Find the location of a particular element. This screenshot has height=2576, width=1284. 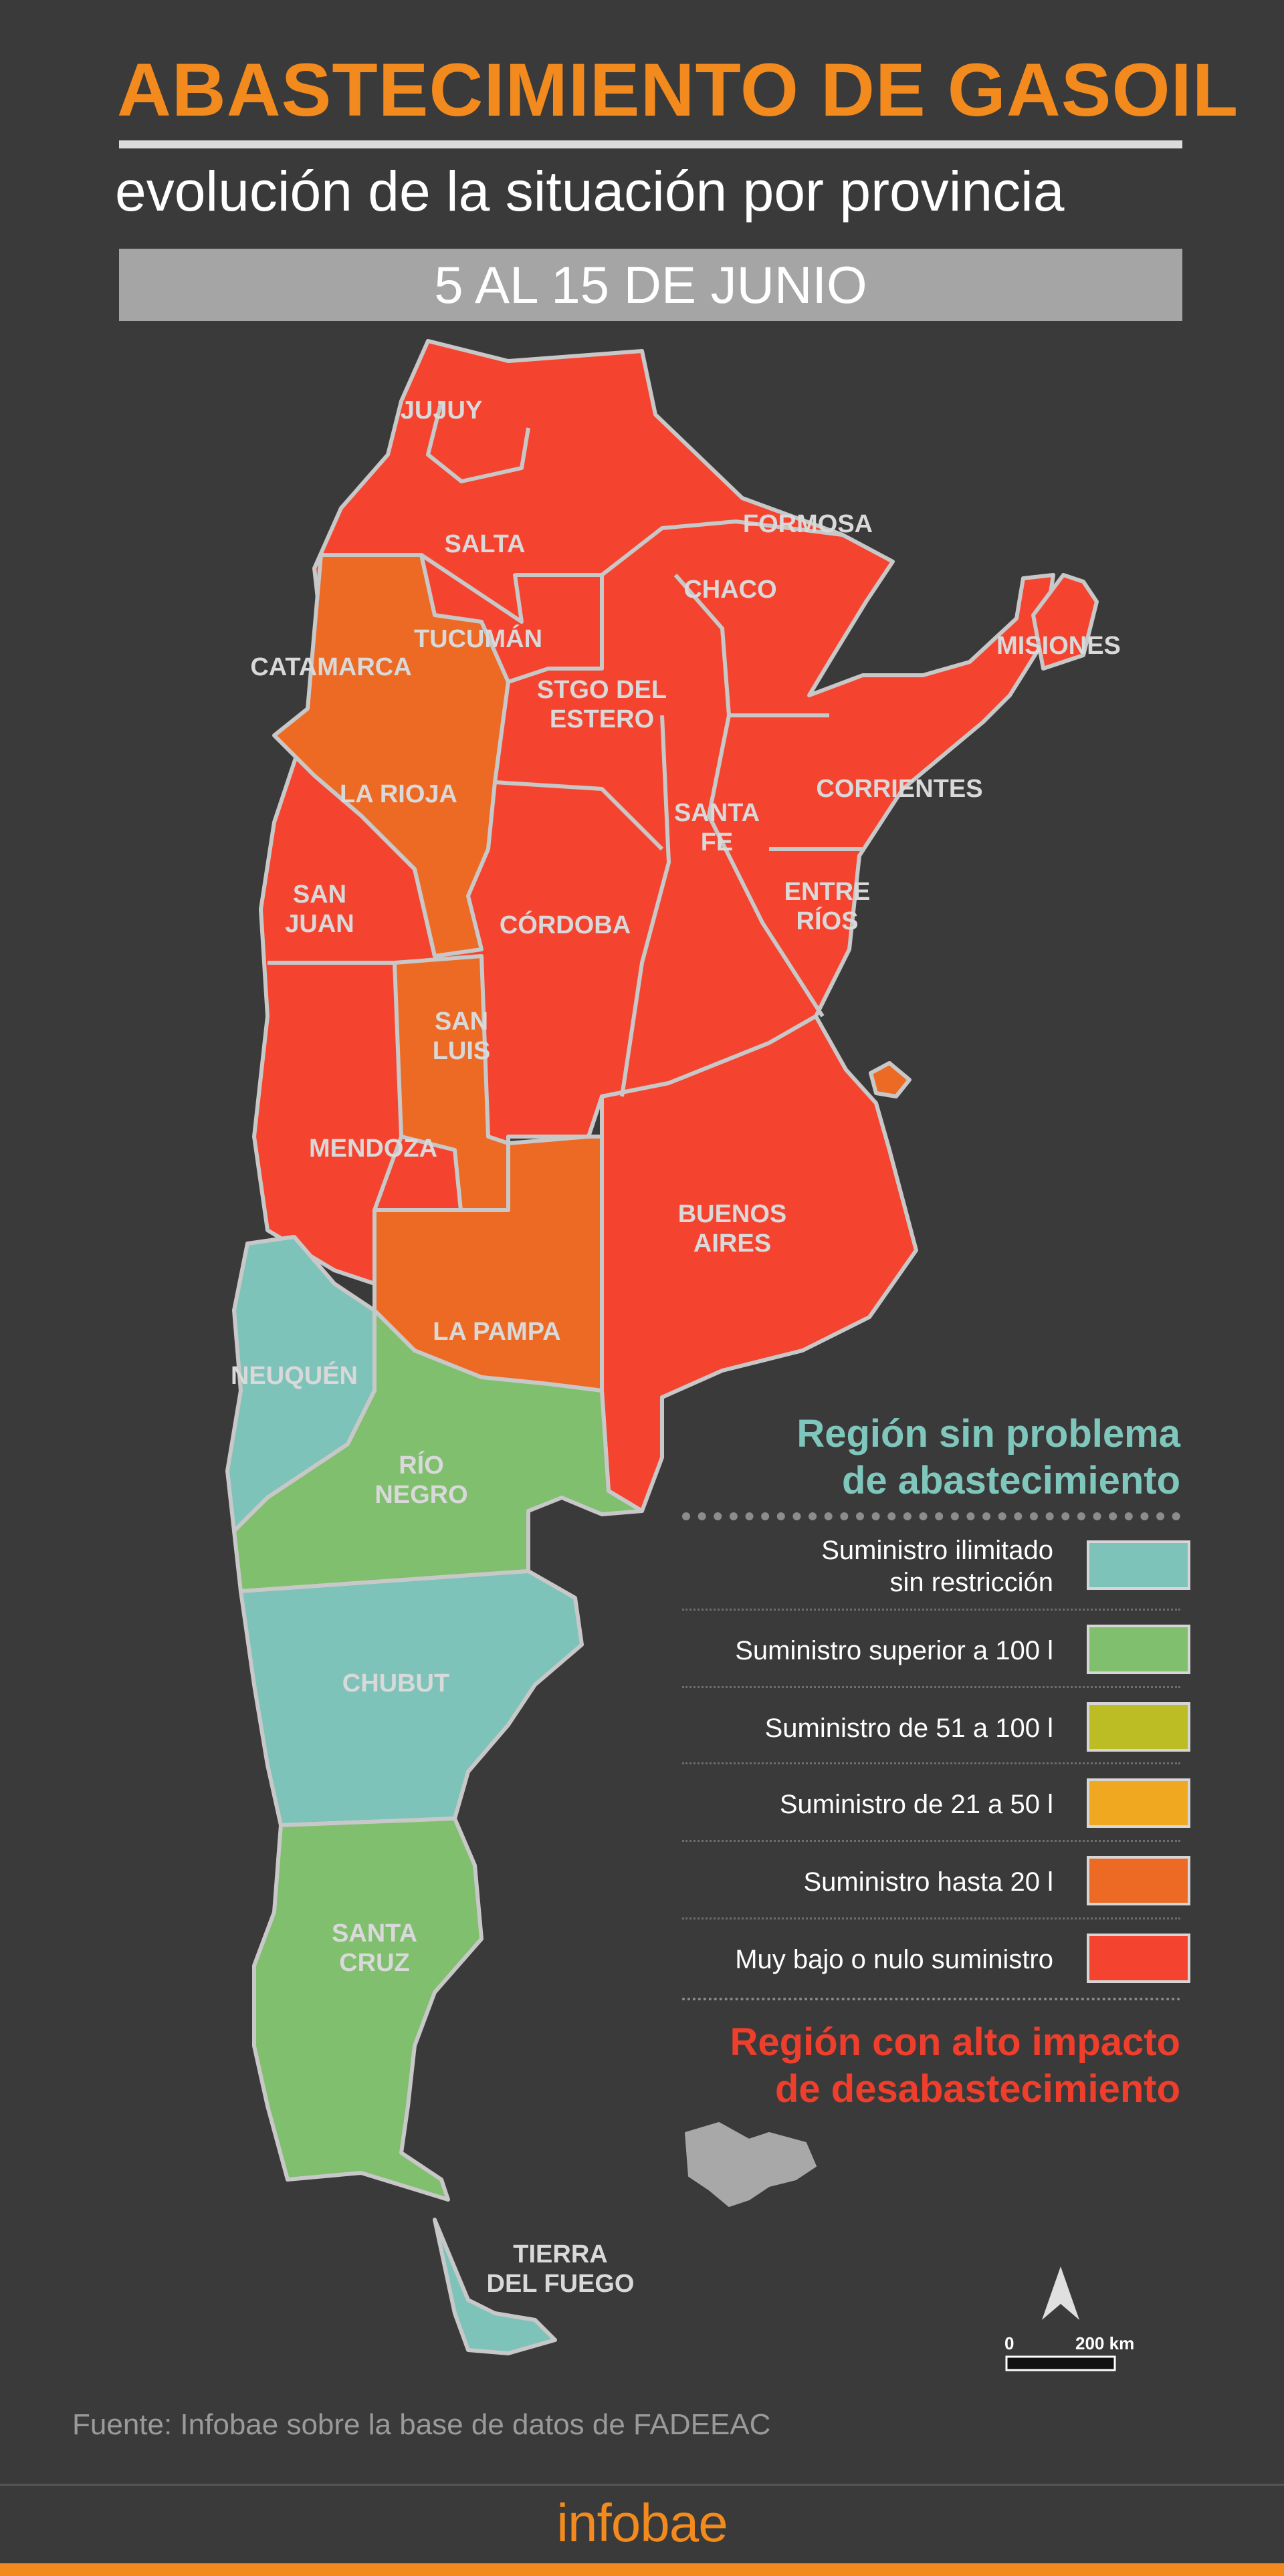

province-label-santafe-line2: FE is located at coordinates (717, 842).